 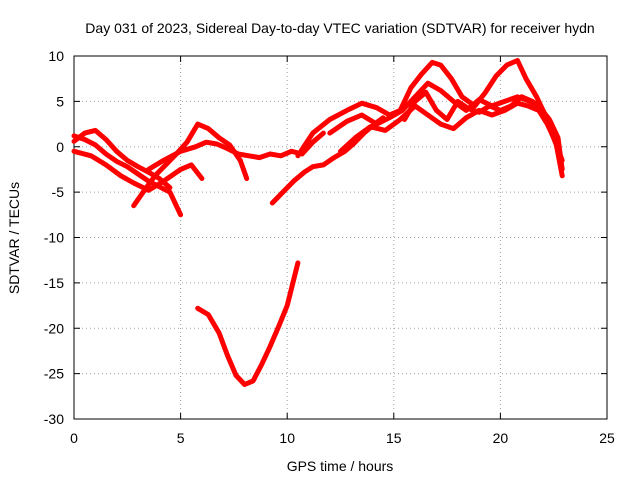 What do you see at coordinates (394, 438) in the screenshot?
I see `x-tick-label: 15` at bounding box center [394, 438].